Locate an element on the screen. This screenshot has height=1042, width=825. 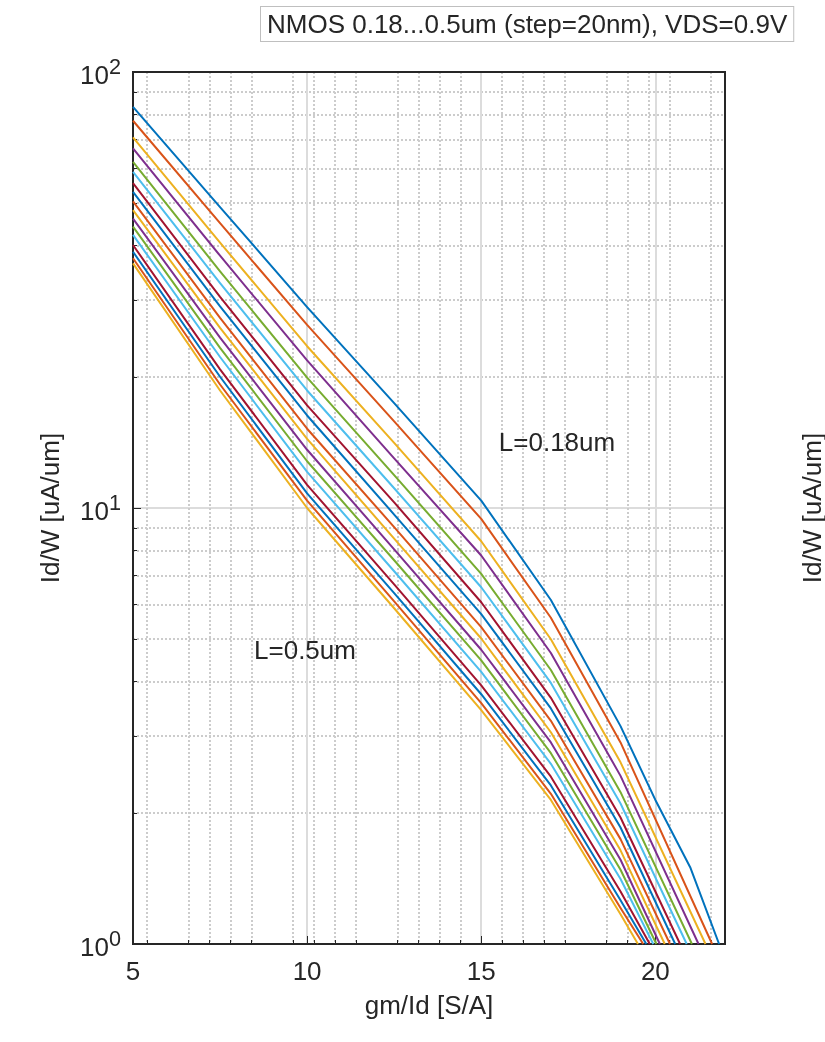
x-tick-label: 10 is located at coordinates (307, 971).